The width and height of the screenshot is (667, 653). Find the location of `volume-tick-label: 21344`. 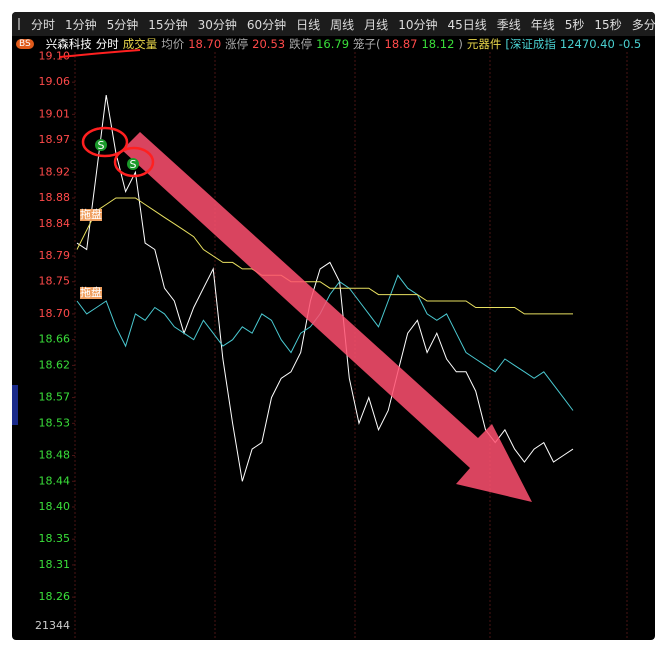

volume-tick-label: 21344 is located at coordinates (52, 625).